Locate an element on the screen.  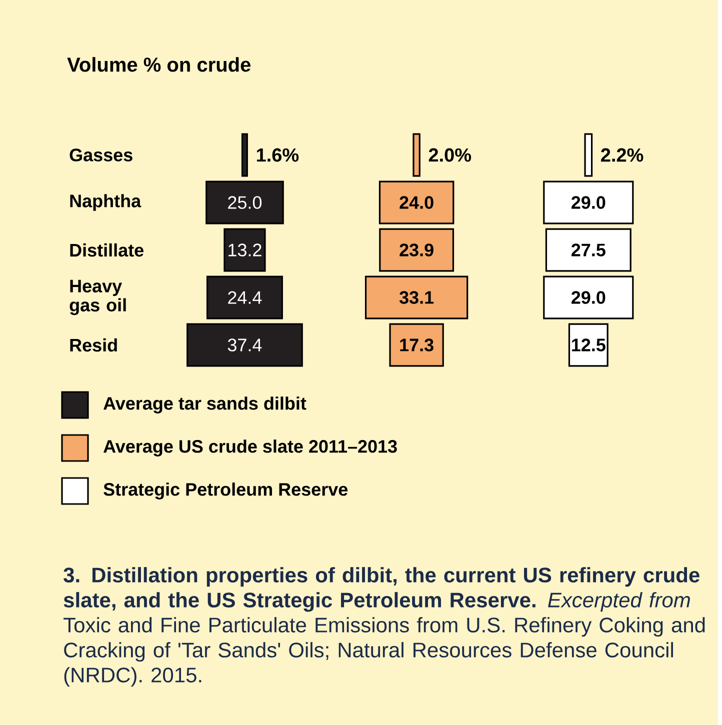
data-label: 24.0 is located at coordinates (417, 202).